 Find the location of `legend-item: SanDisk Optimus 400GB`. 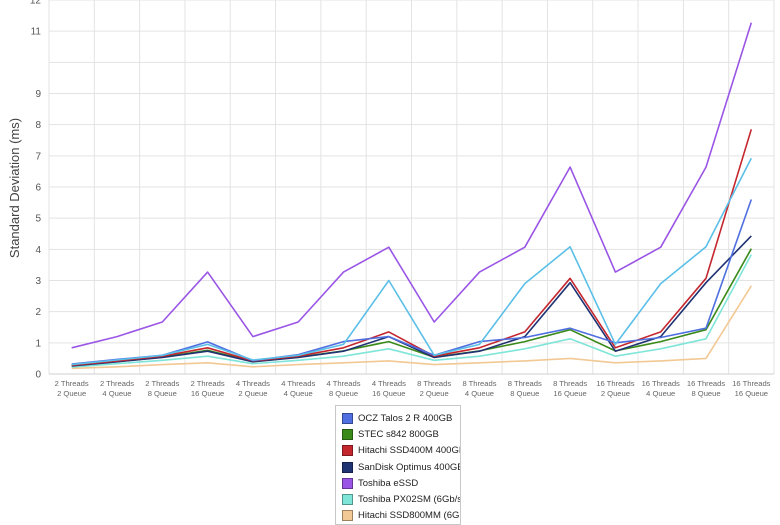

legend-item: SanDisk Optimus 400GB is located at coordinates (401, 467).